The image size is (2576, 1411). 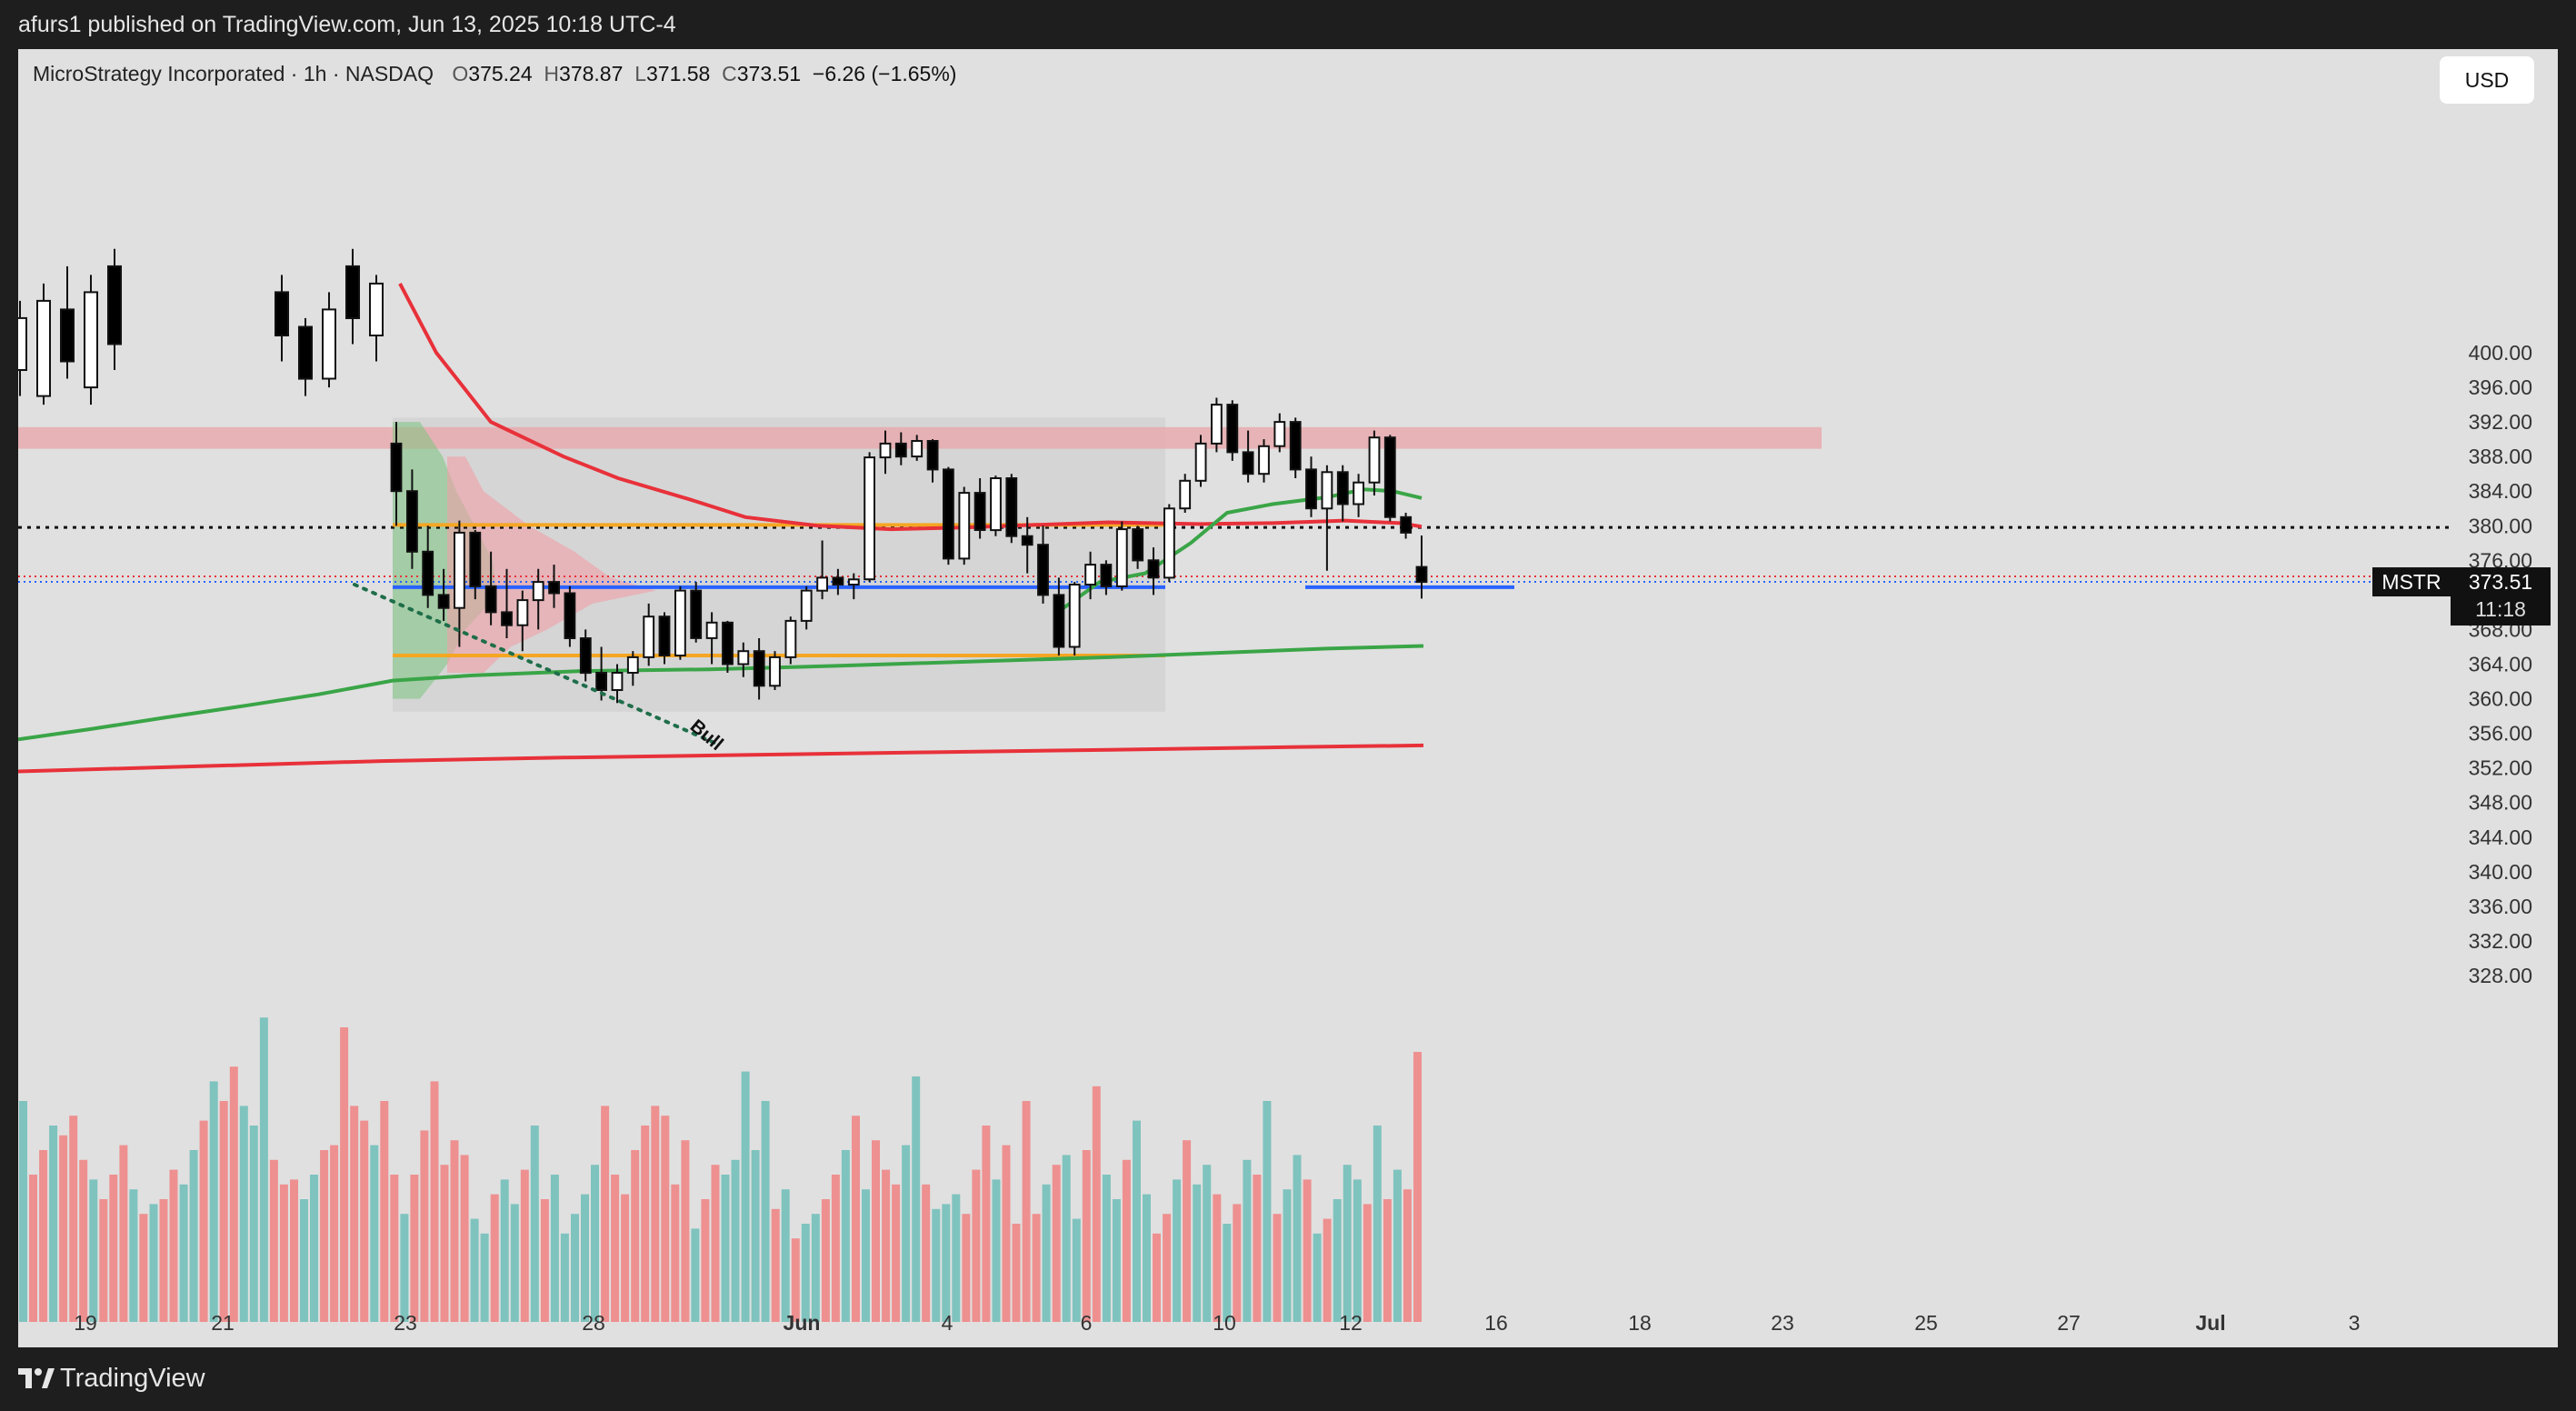 What do you see at coordinates (1351, 1323) in the screenshot?
I see `time-tick-label: 12` at bounding box center [1351, 1323].